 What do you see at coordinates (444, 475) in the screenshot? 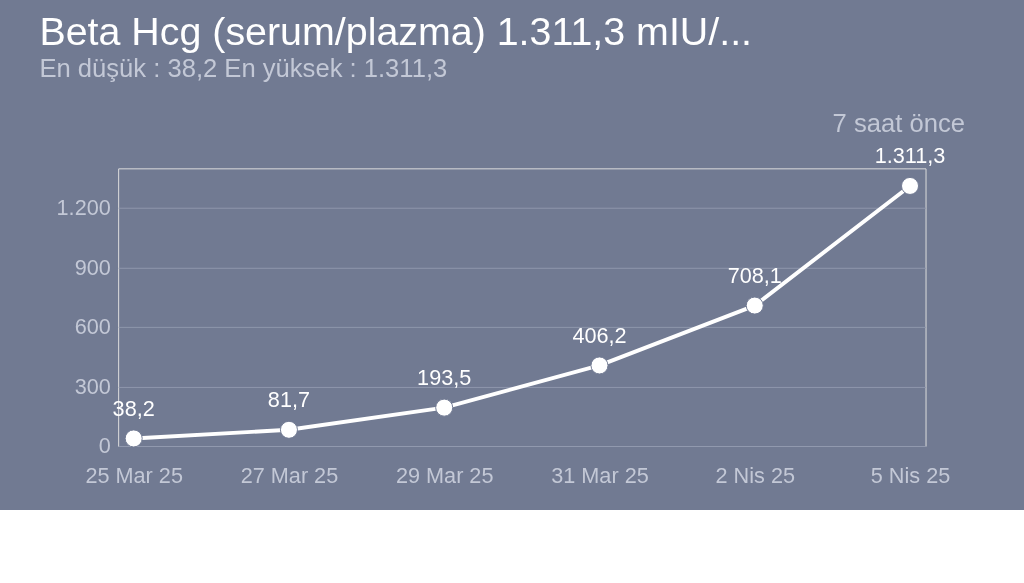
I see `x-tick-label: 29 Mar 25` at bounding box center [444, 475].